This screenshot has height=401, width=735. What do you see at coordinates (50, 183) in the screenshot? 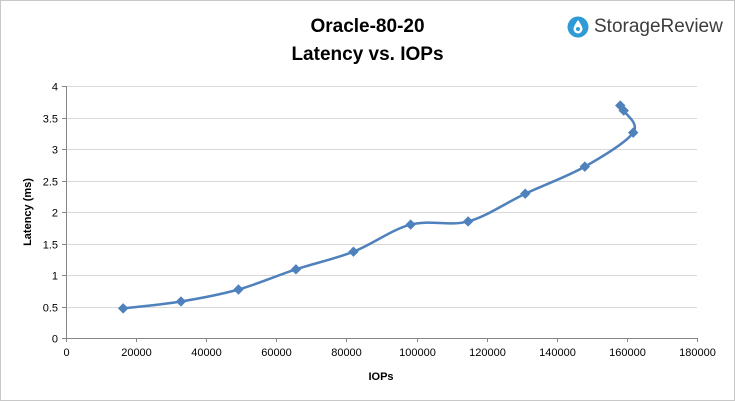
I see `y-tick-label: 2.5` at bounding box center [50, 183].